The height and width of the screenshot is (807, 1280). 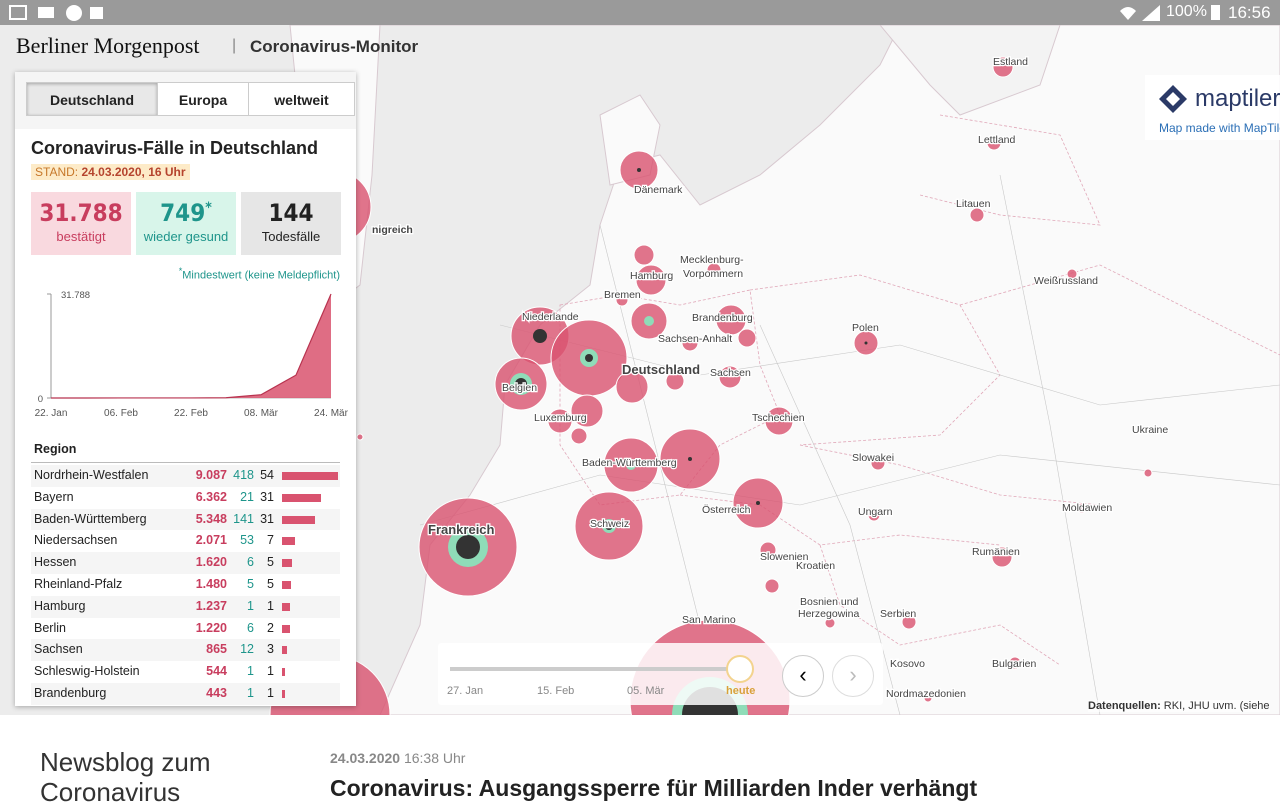 What do you see at coordinates (267, 496) in the screenshot?
I see `region-deaths: 31` at bounding box center [267, 496].